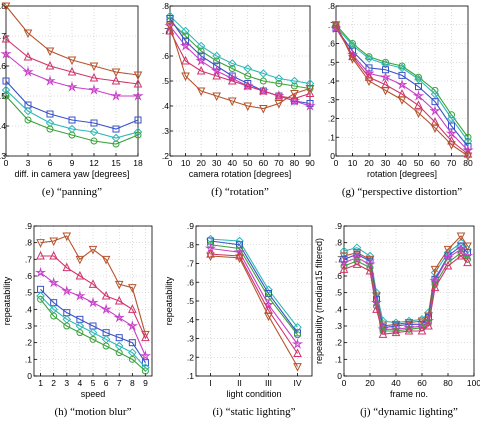 The width and height of the screenshot is (480, 431). What do you see at coordinates (319, 301) in the screenshot?
I see `y-axis-label: repeatability (median15 filtered)` at bounding box center [319, 301].